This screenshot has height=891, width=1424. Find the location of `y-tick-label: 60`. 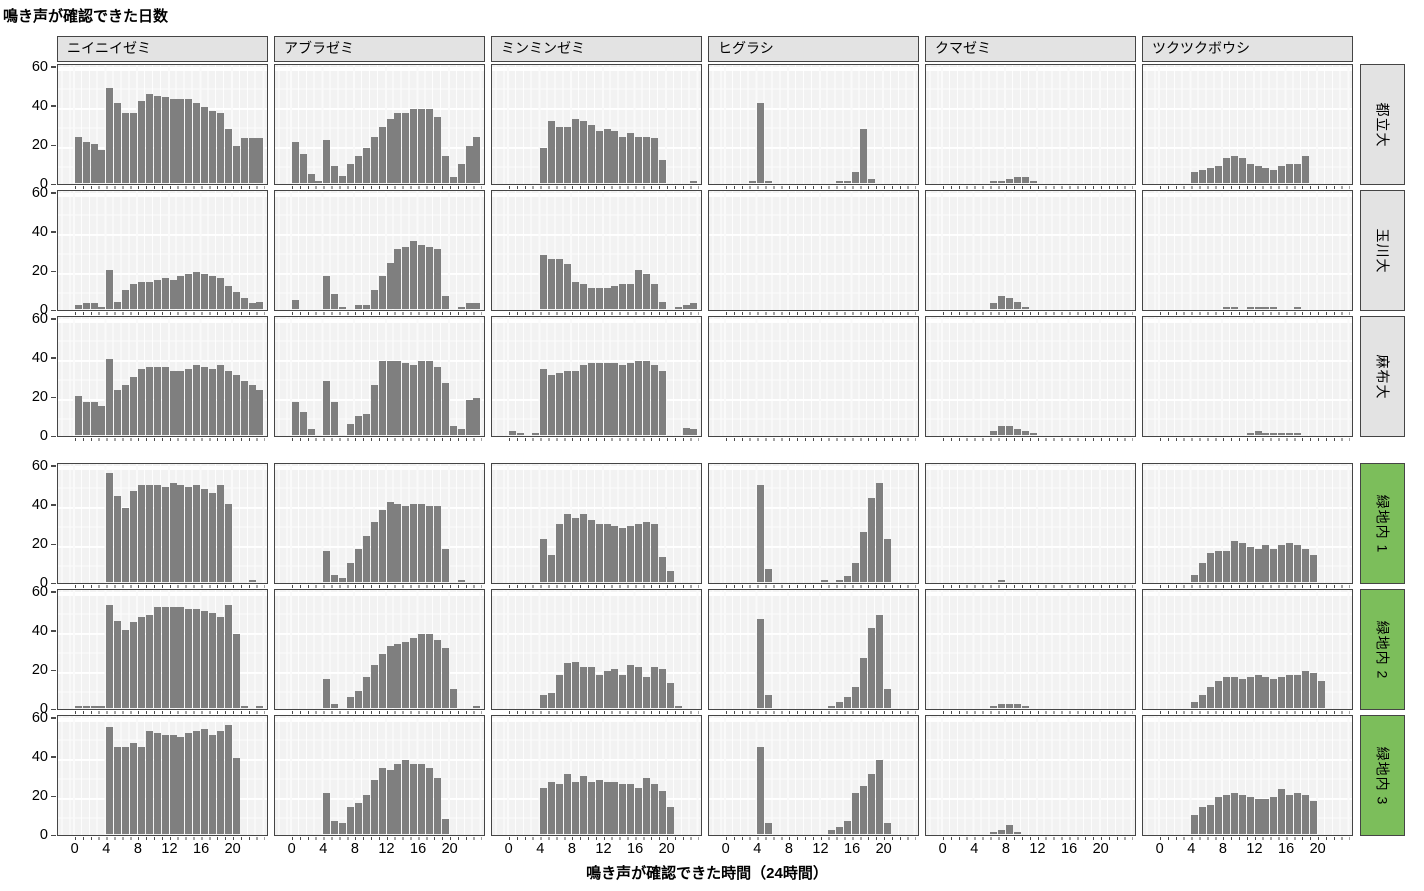

y-tick-label: 60 is located at coordinates (39, 591).